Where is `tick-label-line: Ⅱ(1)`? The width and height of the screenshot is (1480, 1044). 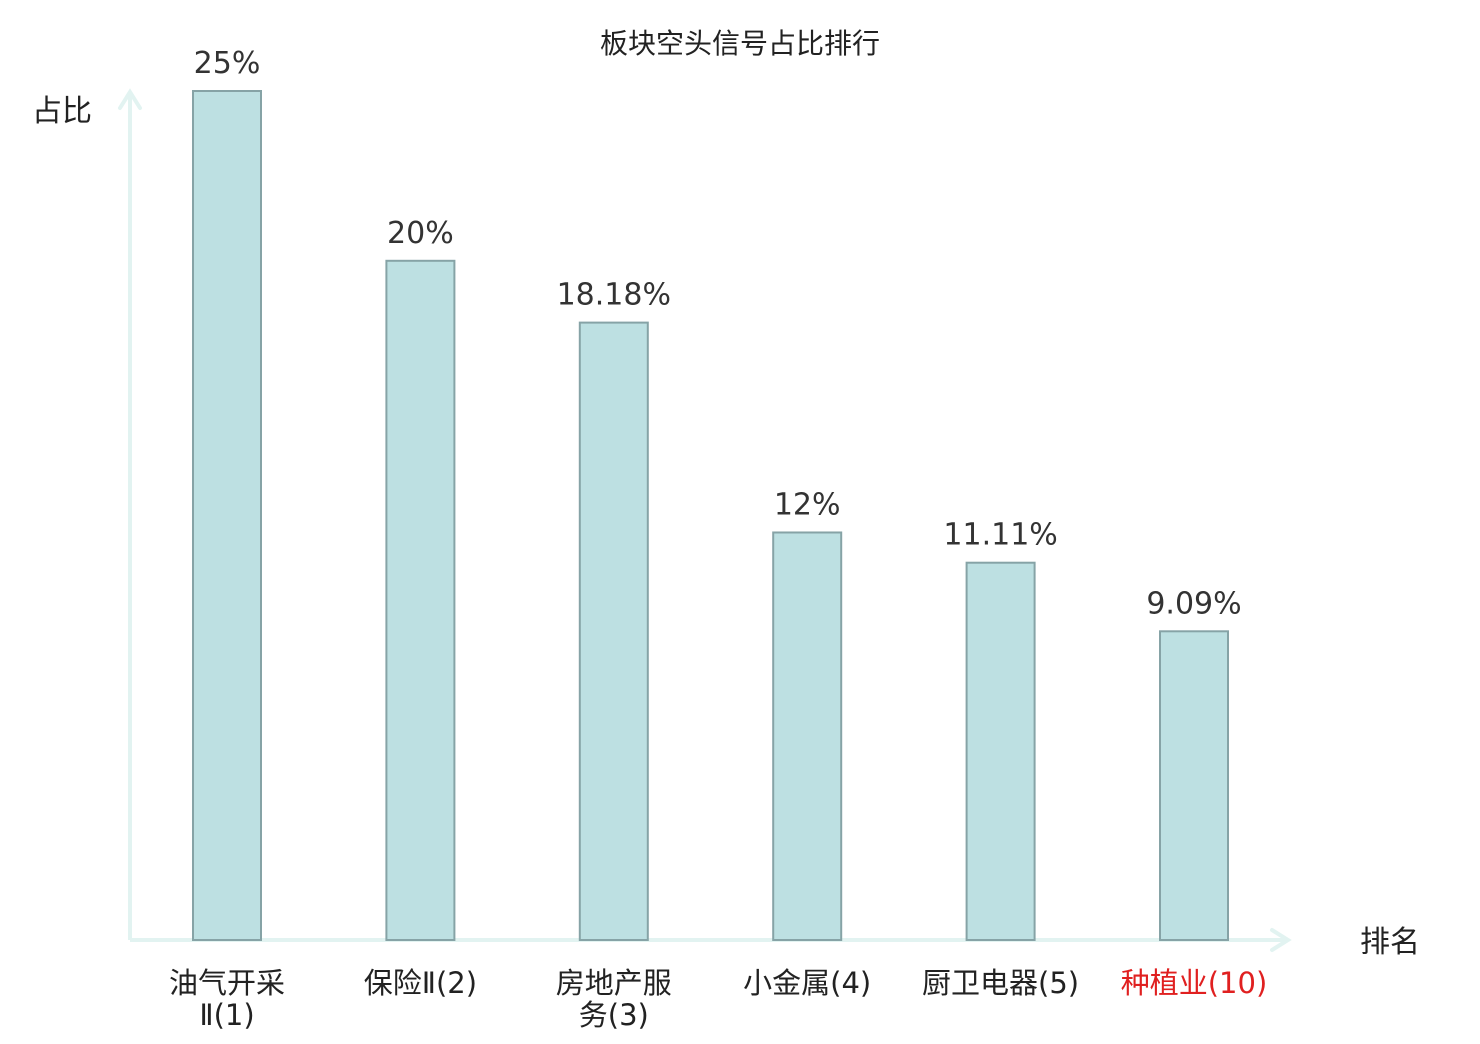 tick-label-line: Ⅱ(1) is located at coordinates (226, 1015).